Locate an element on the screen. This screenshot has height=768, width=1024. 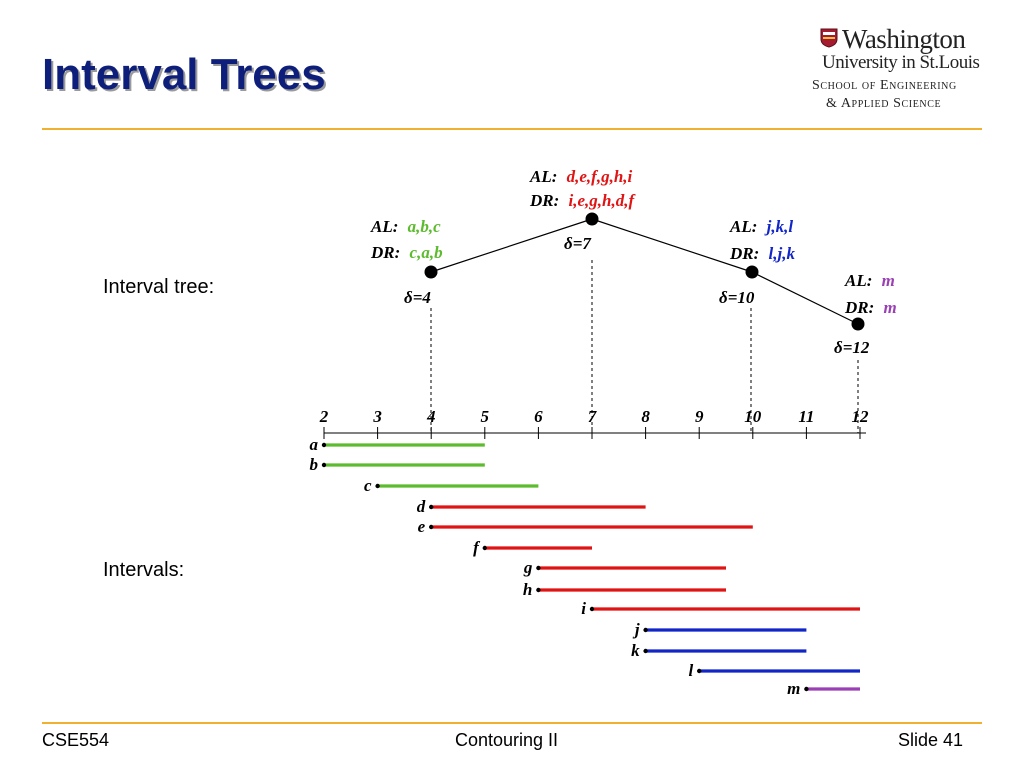
al-list: d,e,f,g,h,i is located at coordinates (600, 176).